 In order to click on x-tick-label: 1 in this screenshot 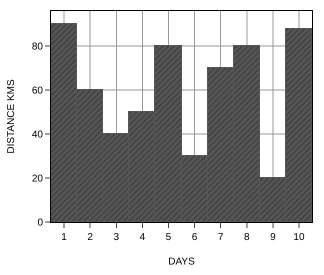, I will do `click(64, 237)`.